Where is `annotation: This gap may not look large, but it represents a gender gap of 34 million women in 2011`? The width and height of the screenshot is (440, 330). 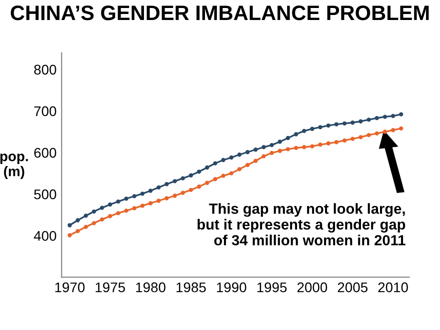 annotation: This gap may not look large, but it represents a gender gap of 34 million women in 2011 is located at coordinates (302, 224).